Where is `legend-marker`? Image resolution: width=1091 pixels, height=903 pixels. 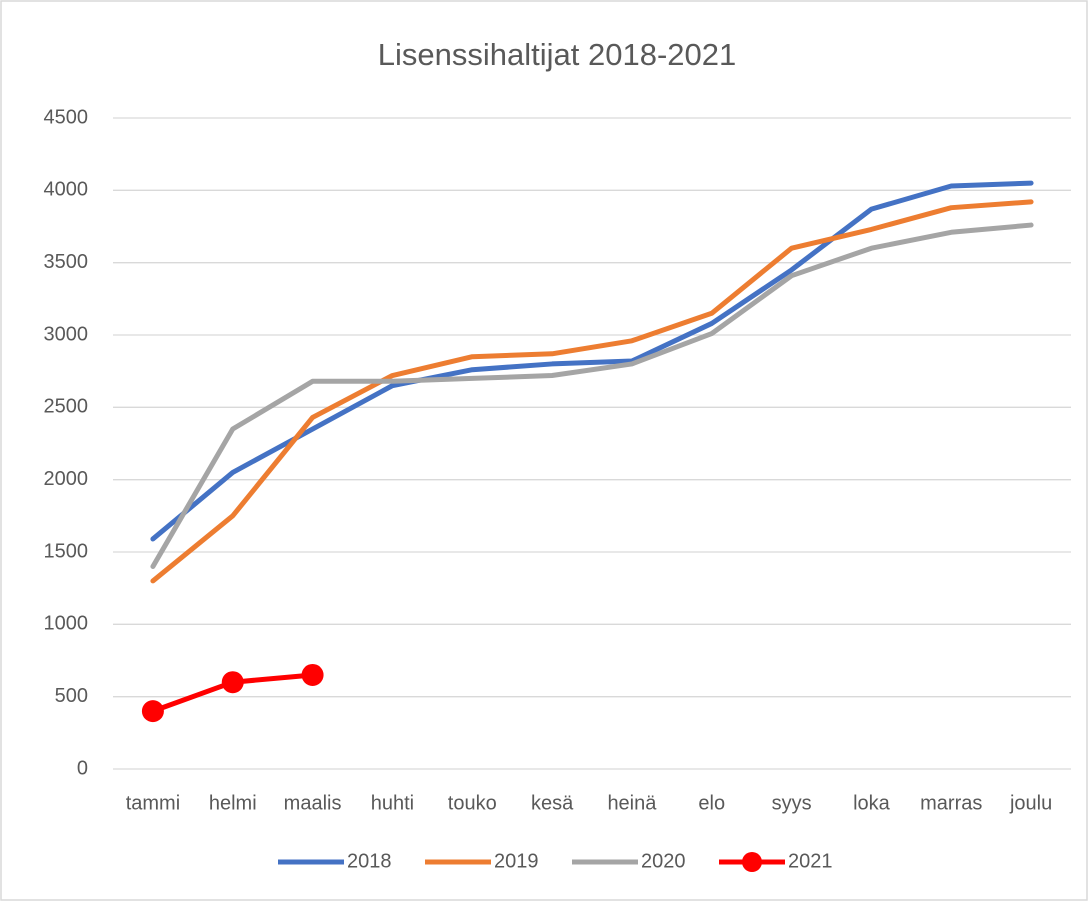 legend-marker is located at coordinates (752, 862).